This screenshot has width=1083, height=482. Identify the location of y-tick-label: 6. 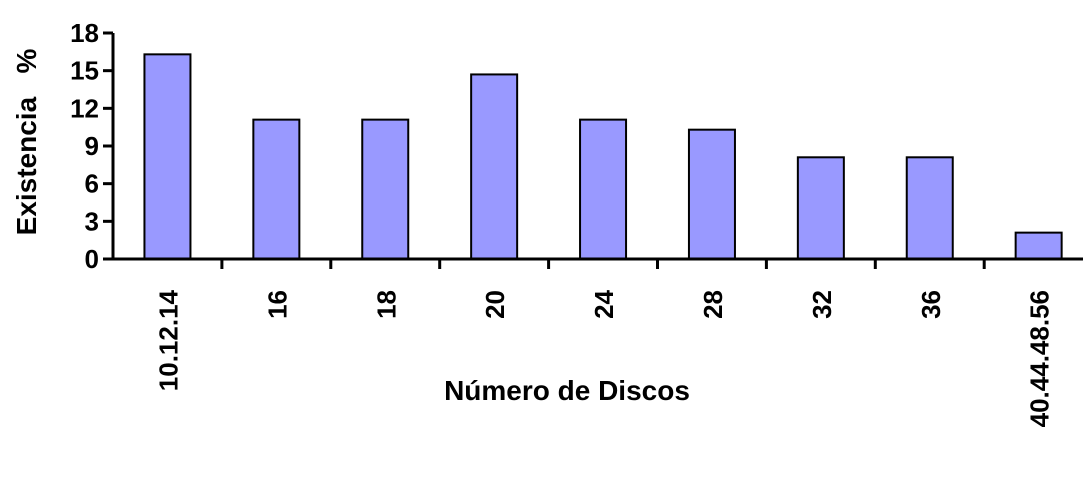
(92, 184).